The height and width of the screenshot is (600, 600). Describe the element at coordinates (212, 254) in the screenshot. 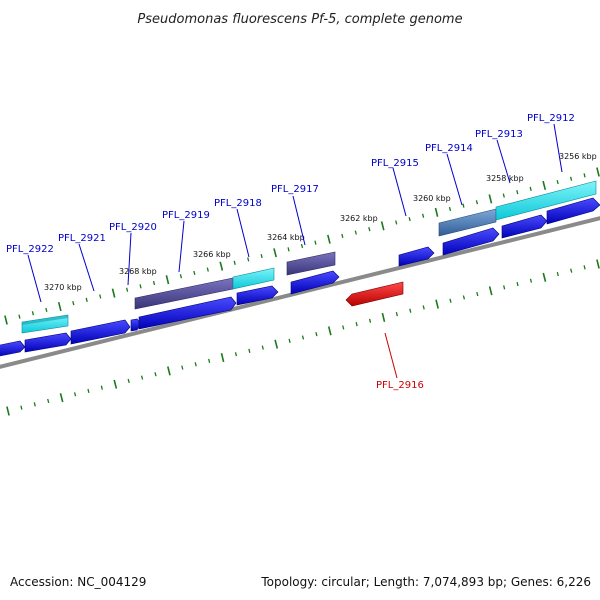

I see `scale-label: 3266 kbp` at that location.